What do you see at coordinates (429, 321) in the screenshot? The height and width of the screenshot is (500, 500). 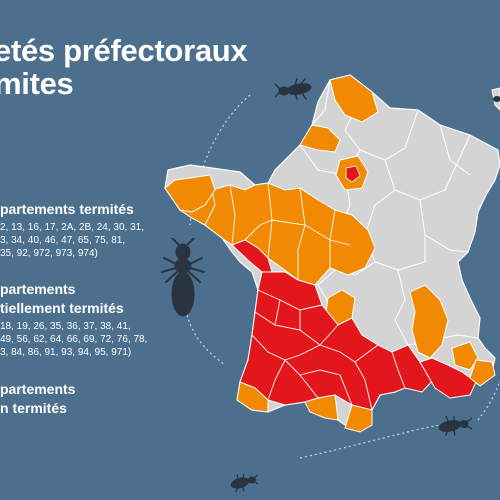 I see `region-partial-rhone` at bounding box center [429, 321].